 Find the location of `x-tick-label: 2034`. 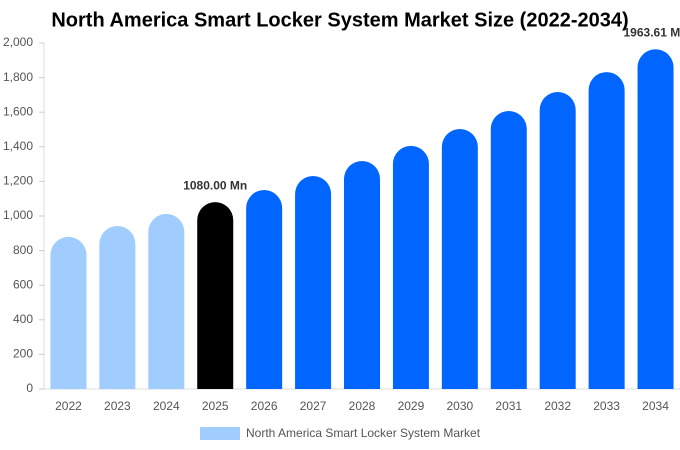

x-tick-label: 2034 is located at coordinates (655, 406).